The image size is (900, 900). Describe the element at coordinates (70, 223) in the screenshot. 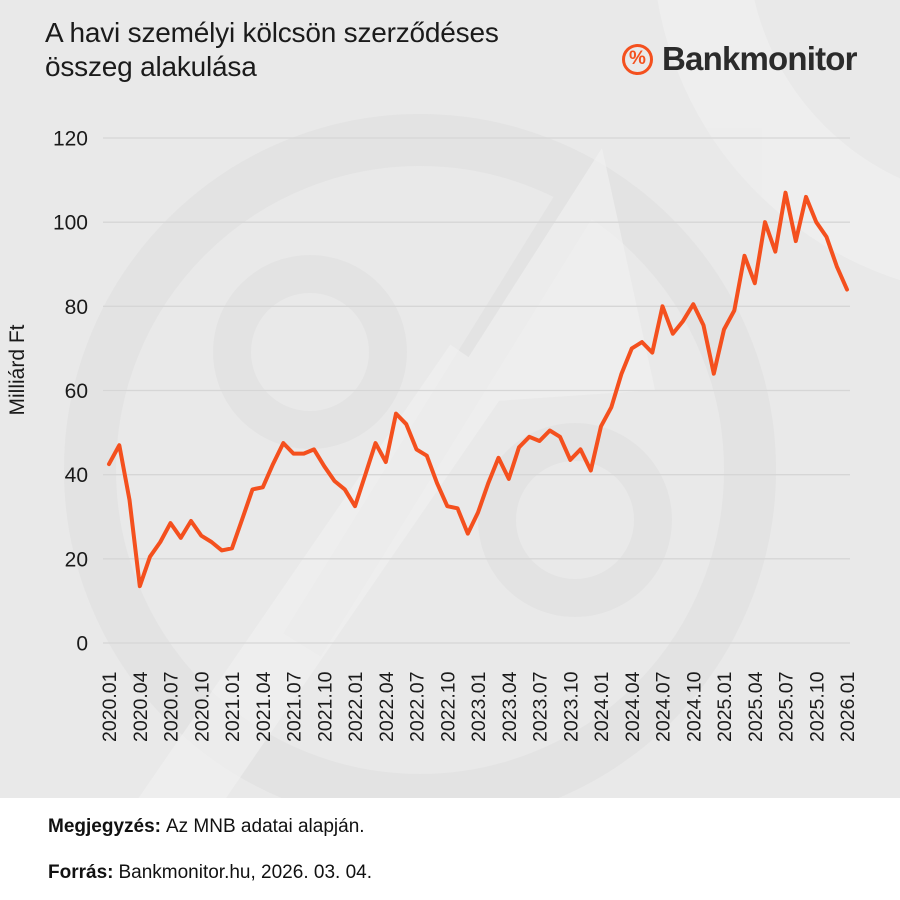

I see `y-tick-label: 100` at that location.